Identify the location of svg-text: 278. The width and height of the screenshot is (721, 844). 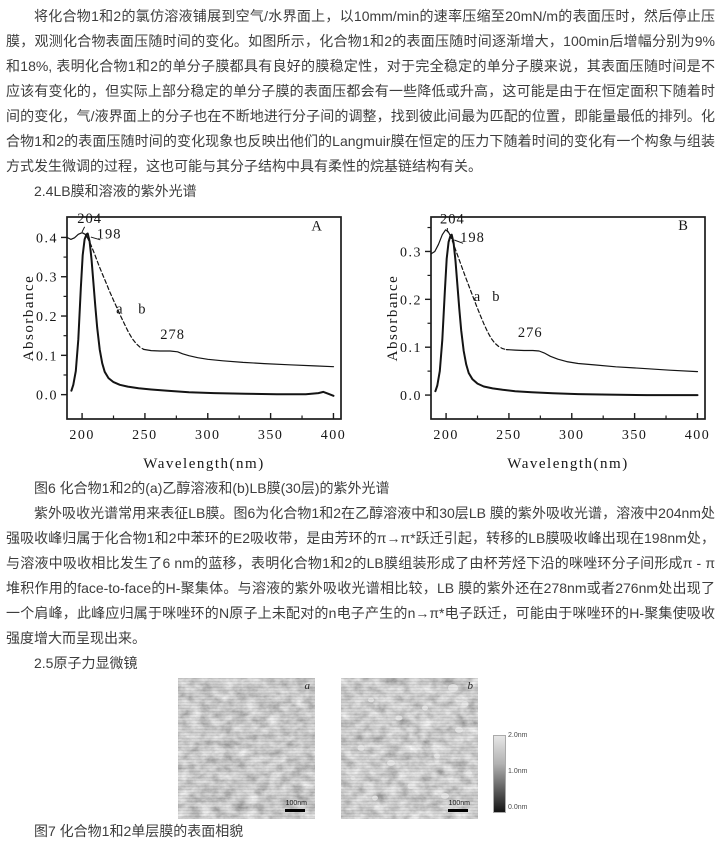
(172, 335).